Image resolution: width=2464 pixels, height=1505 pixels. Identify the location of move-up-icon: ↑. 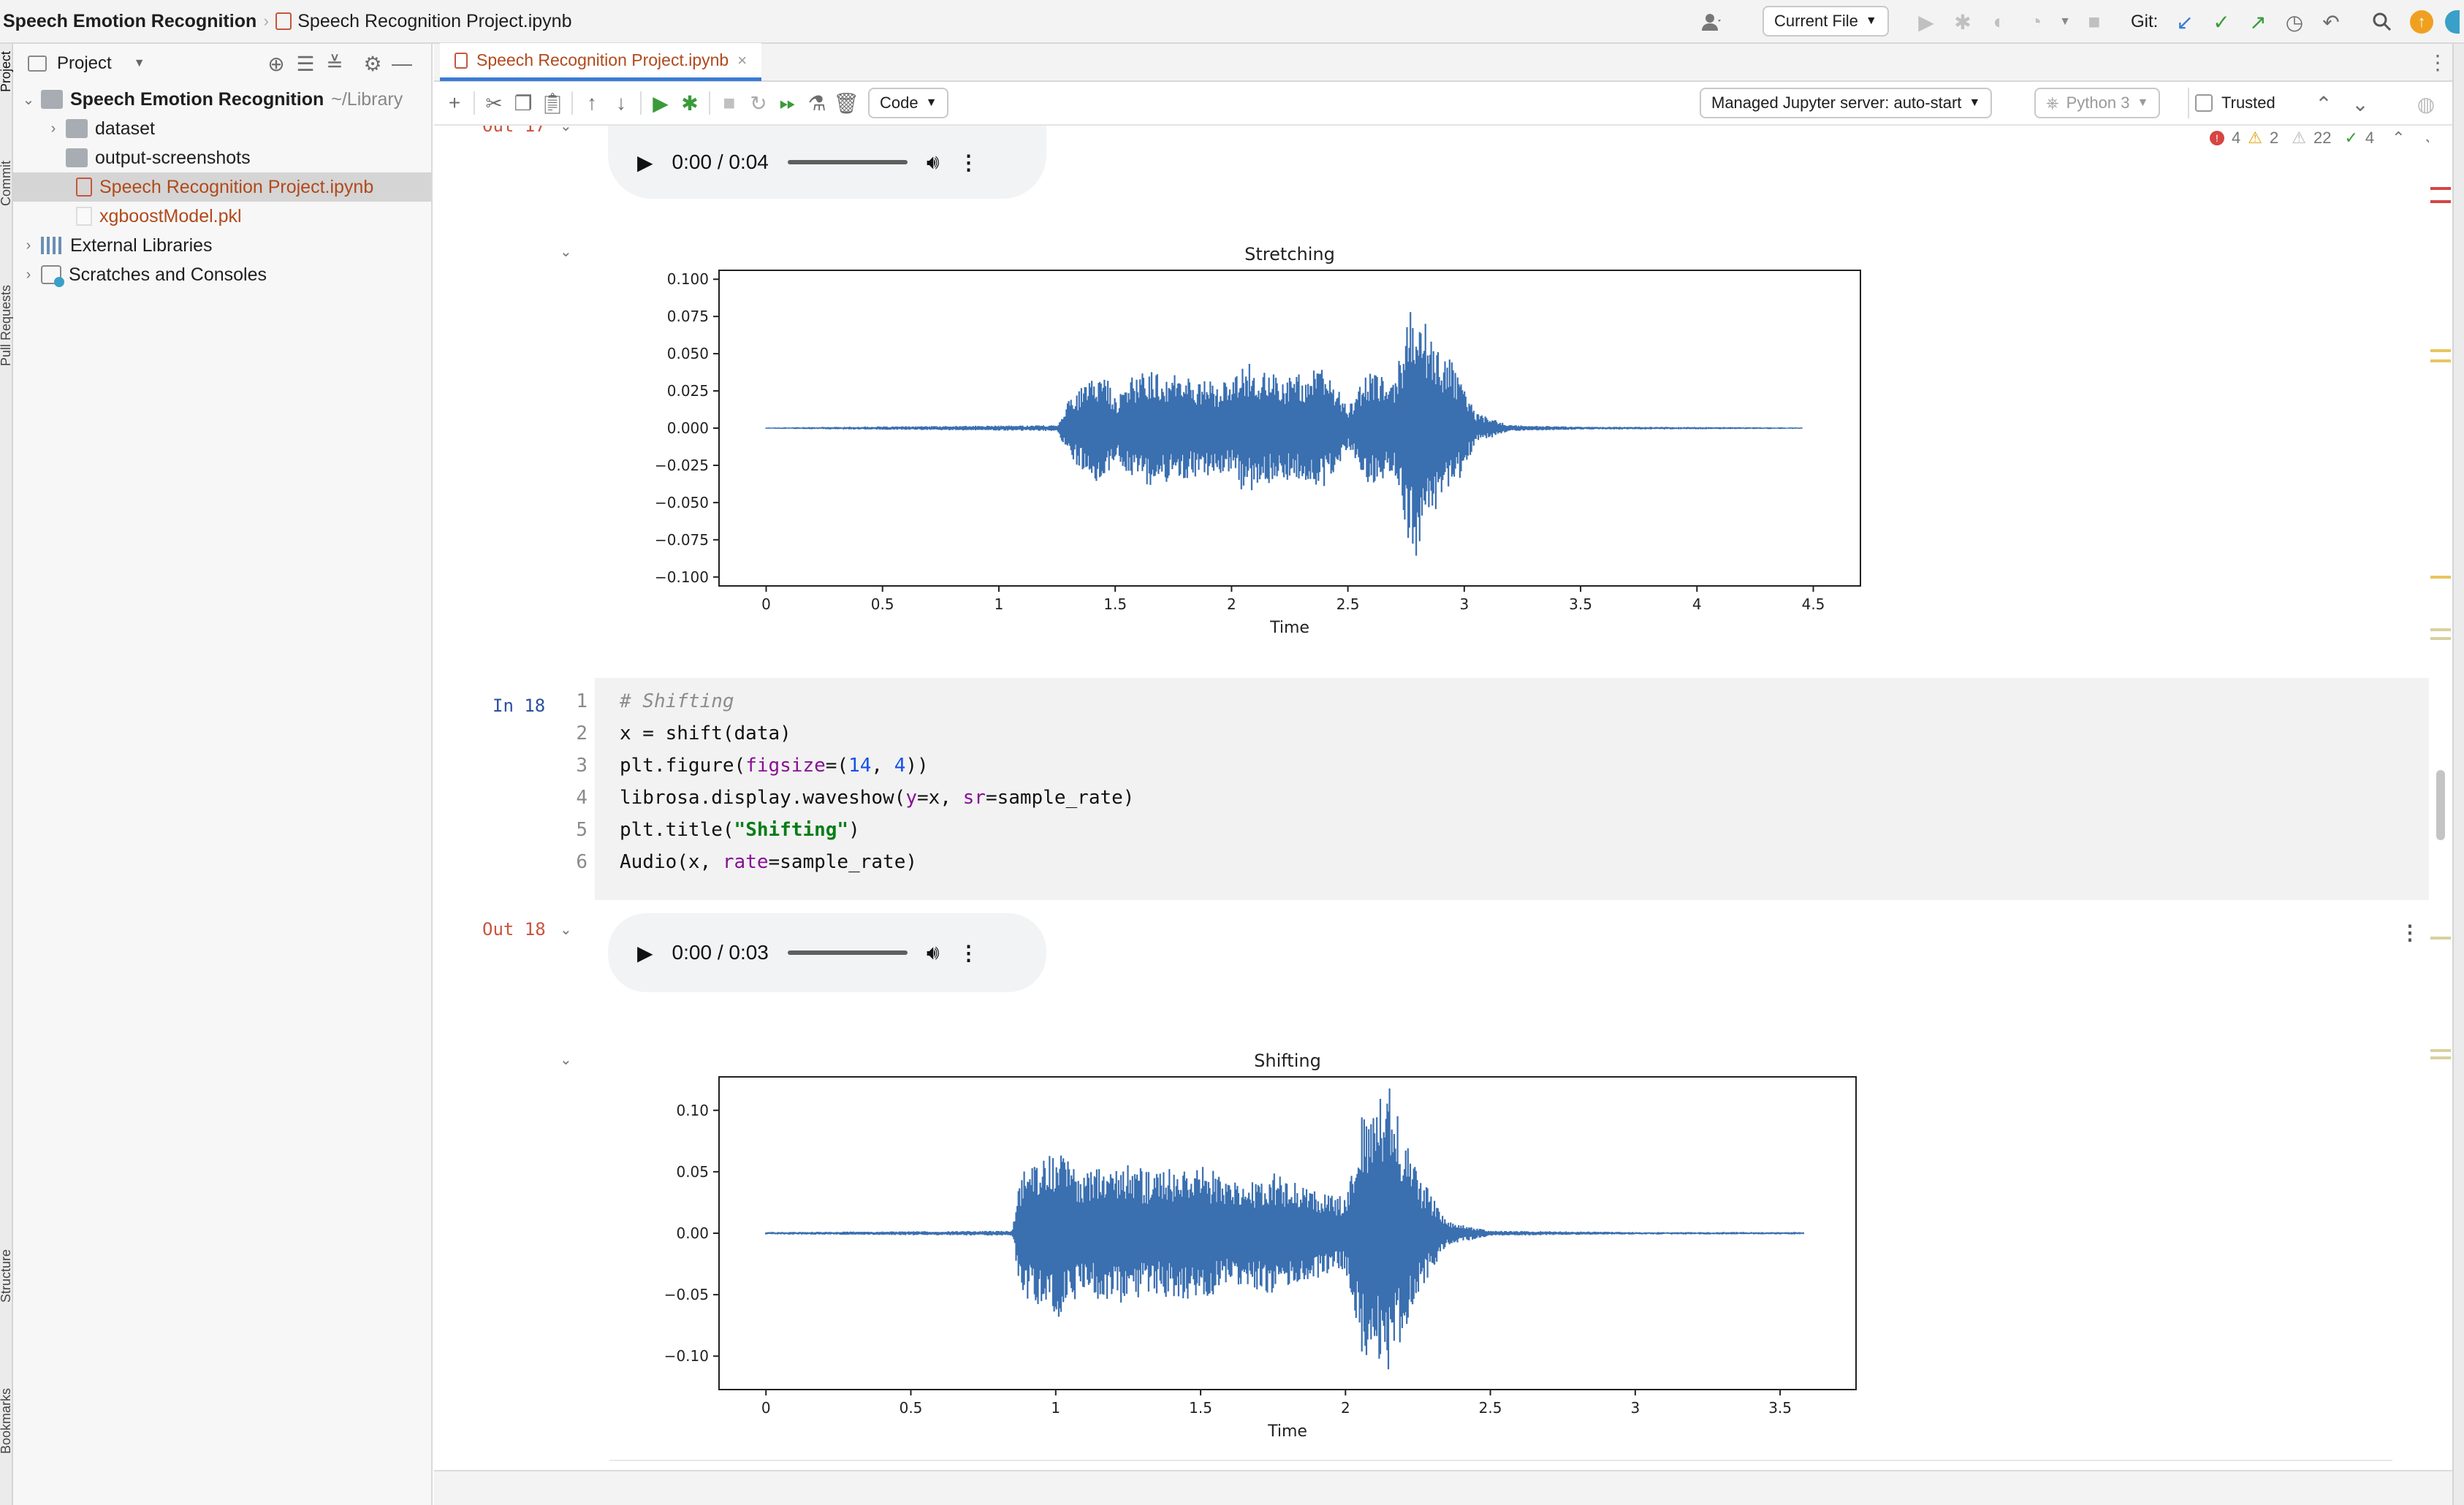
(592, 103).